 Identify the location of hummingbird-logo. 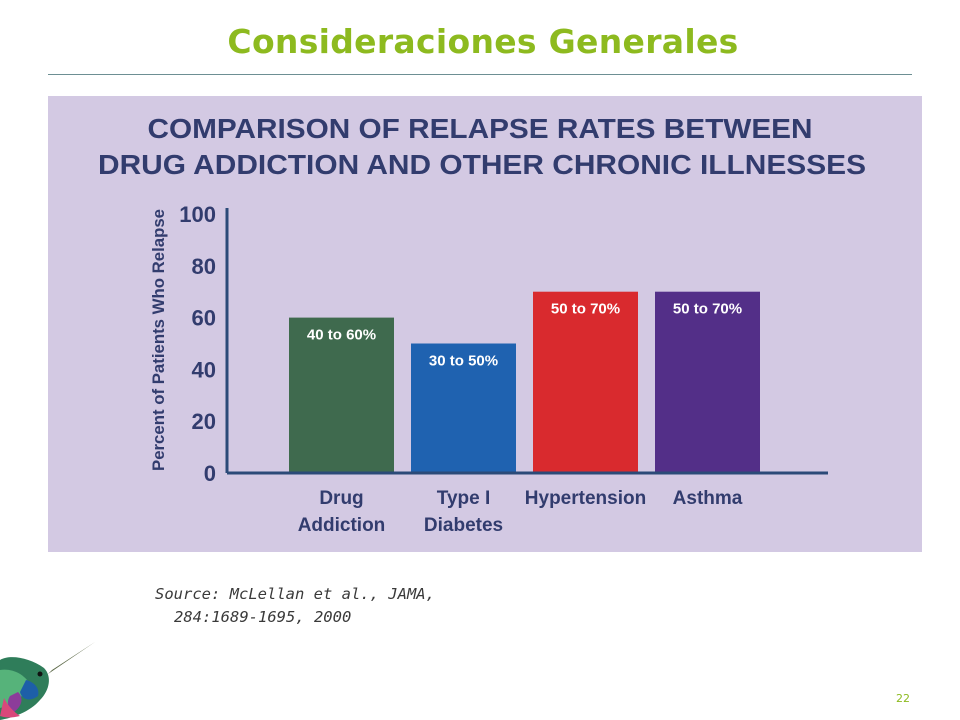
(47, 681).